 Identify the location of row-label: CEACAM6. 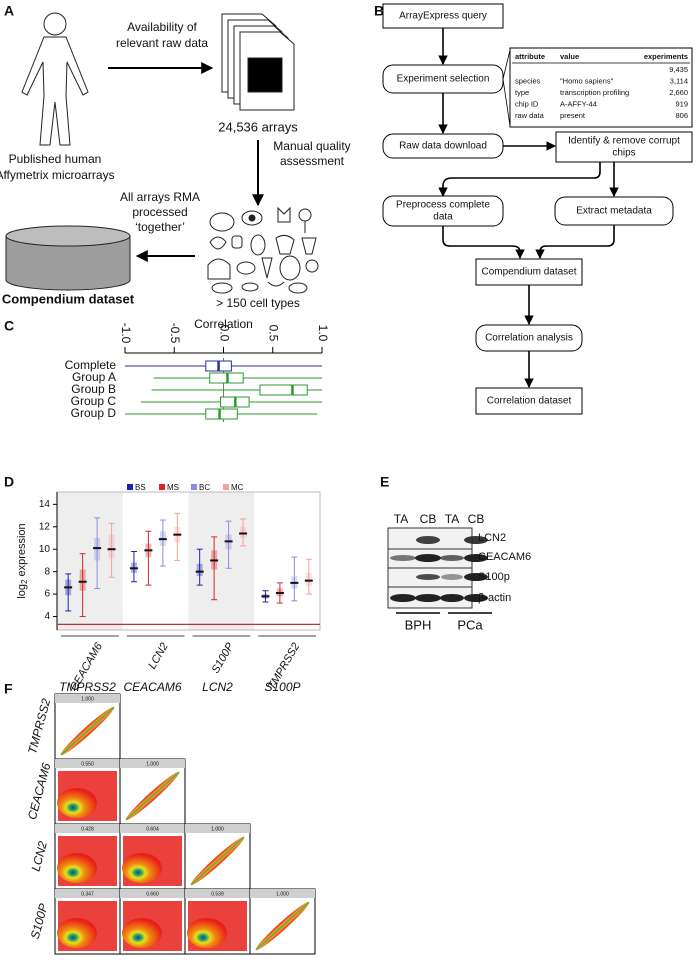
(39, 791).